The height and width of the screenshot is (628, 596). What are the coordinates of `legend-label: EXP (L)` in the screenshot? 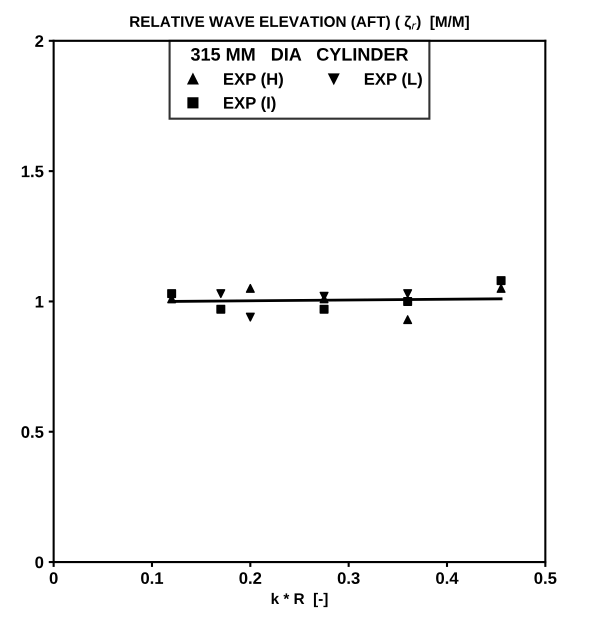 It's located at (393, 80).